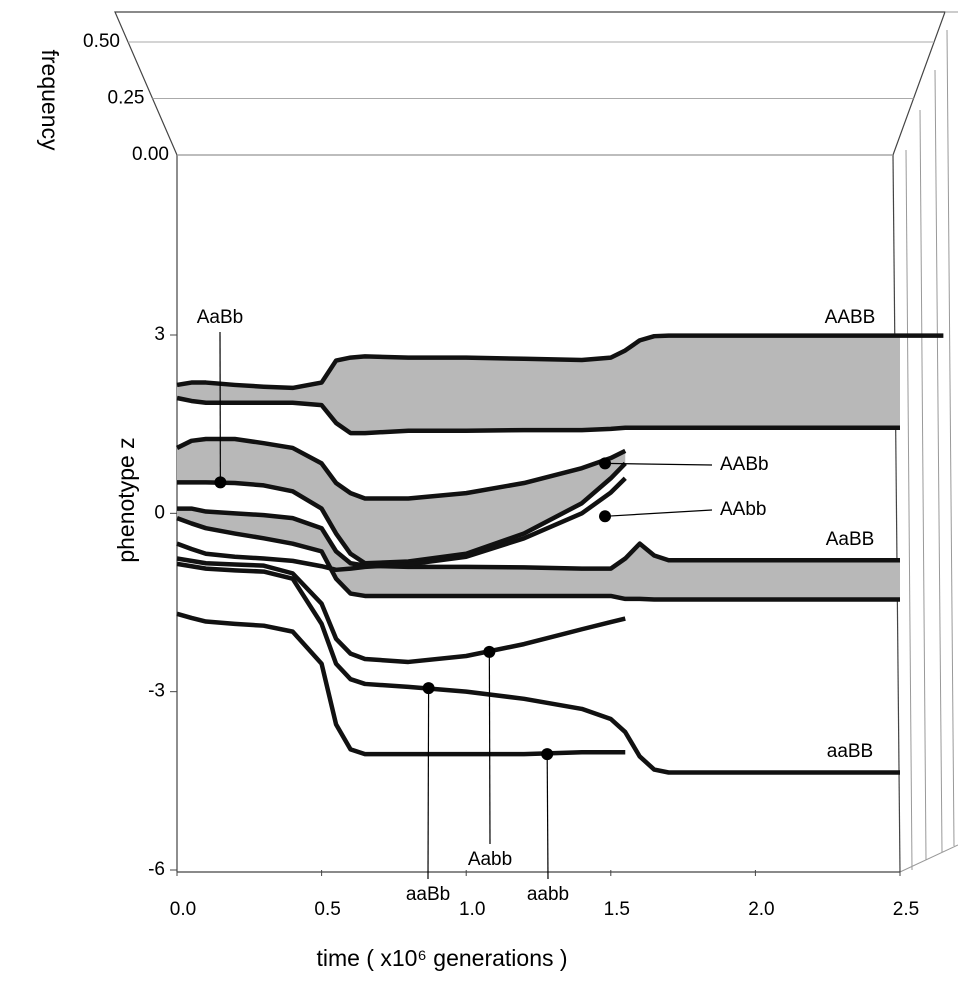 The height and width of the screenshot is (981, 958). What do you see at coordinates (150, 154) in the screenshot?
I see `z-tick-label: 0.00` at bounding box center [150, 154].